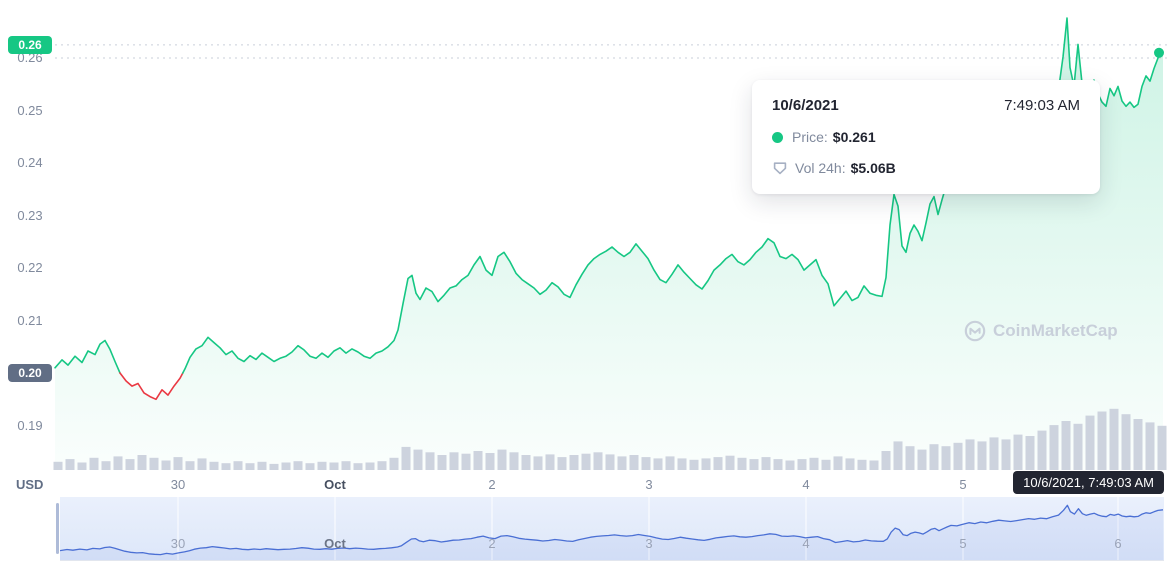 This screenshot has height=574, width=1176. I want to click on range-selector-label: 5, so click(963, 543).